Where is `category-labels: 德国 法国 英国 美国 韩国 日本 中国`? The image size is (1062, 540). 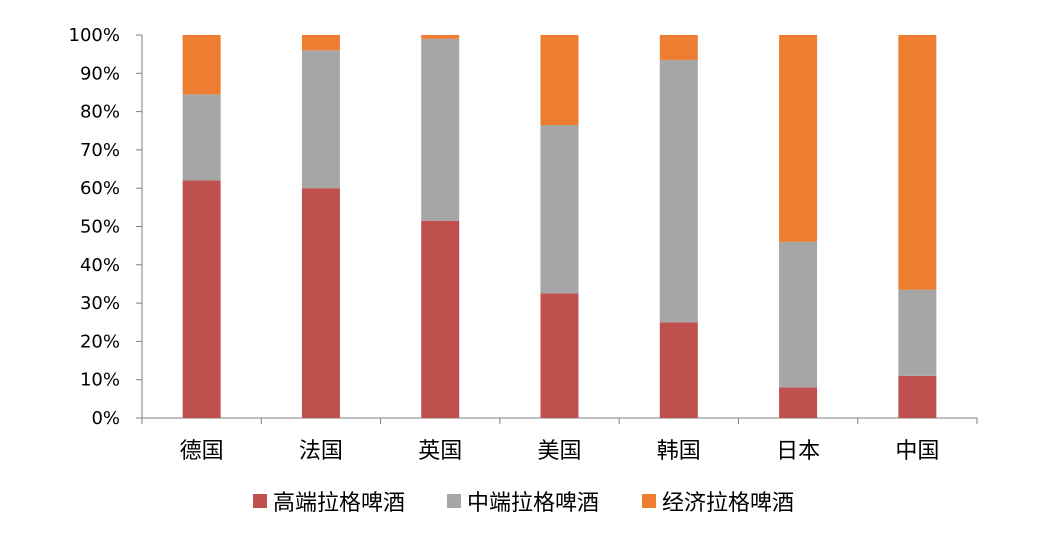 category-labels: 德国 法国 英国 美国 韩国 日本 中国 is located at coordinates (560, 451).